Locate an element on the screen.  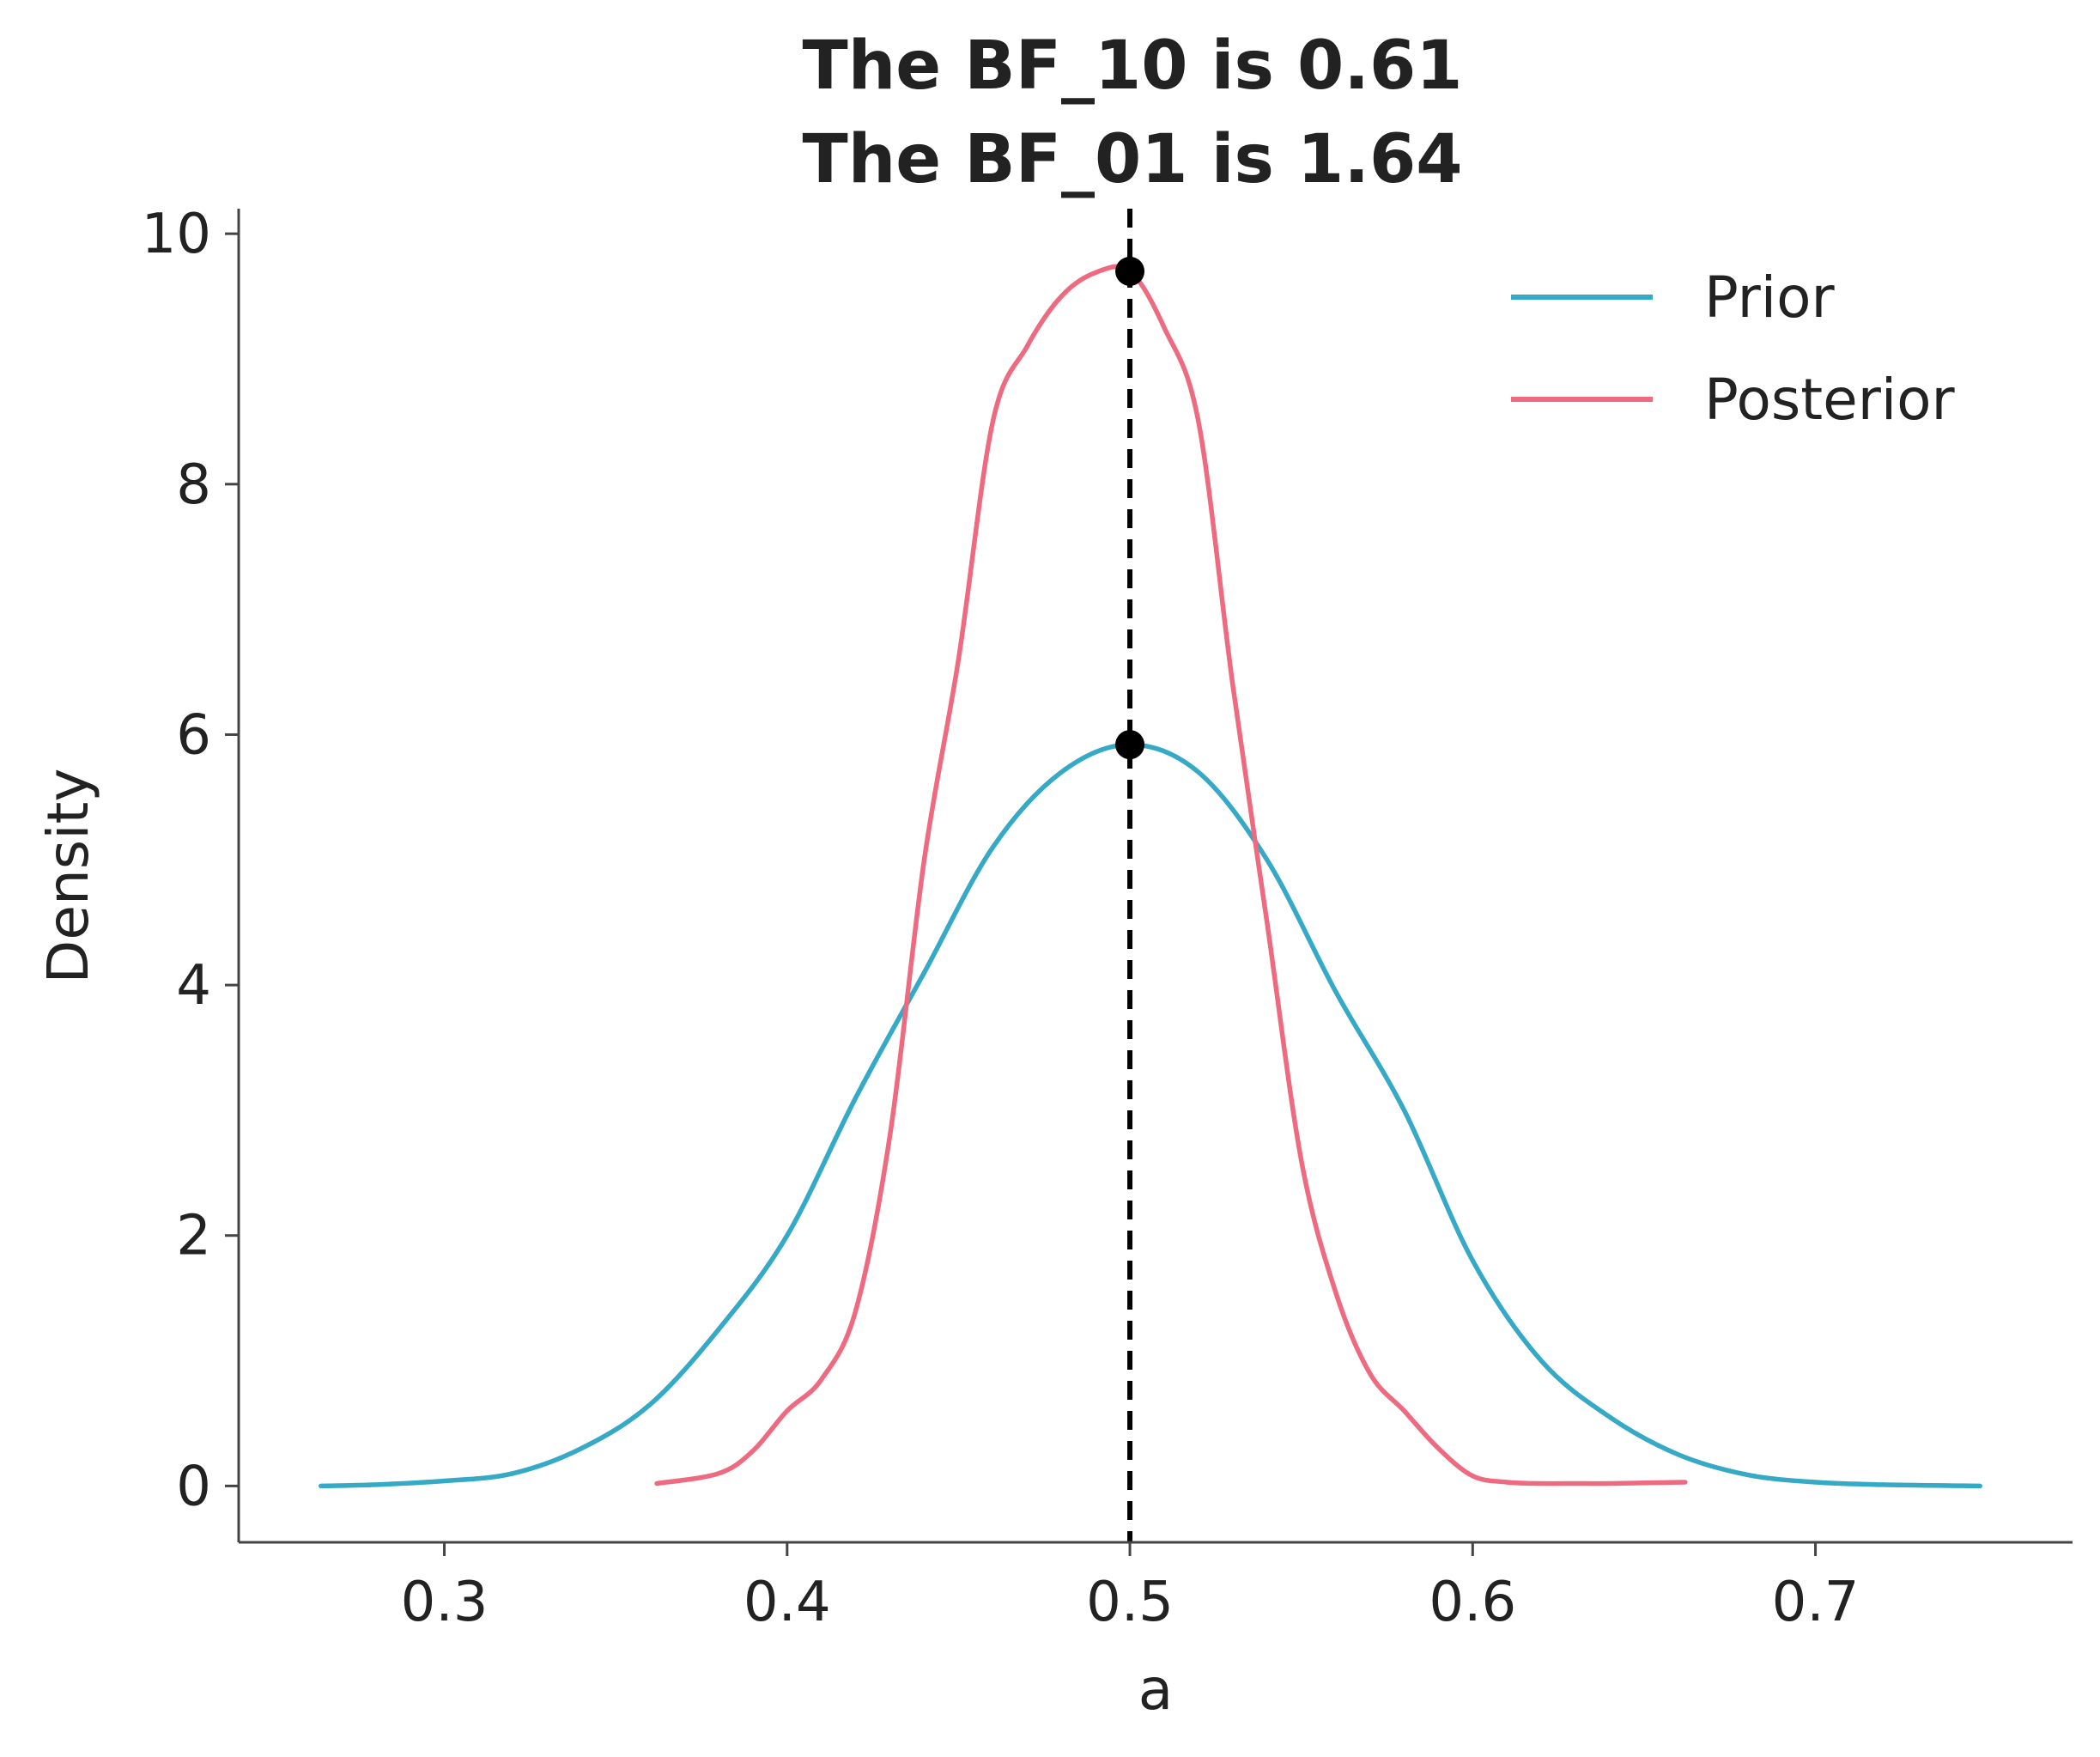
y-tick-label: 0 is located at coordinates (193, 1486).